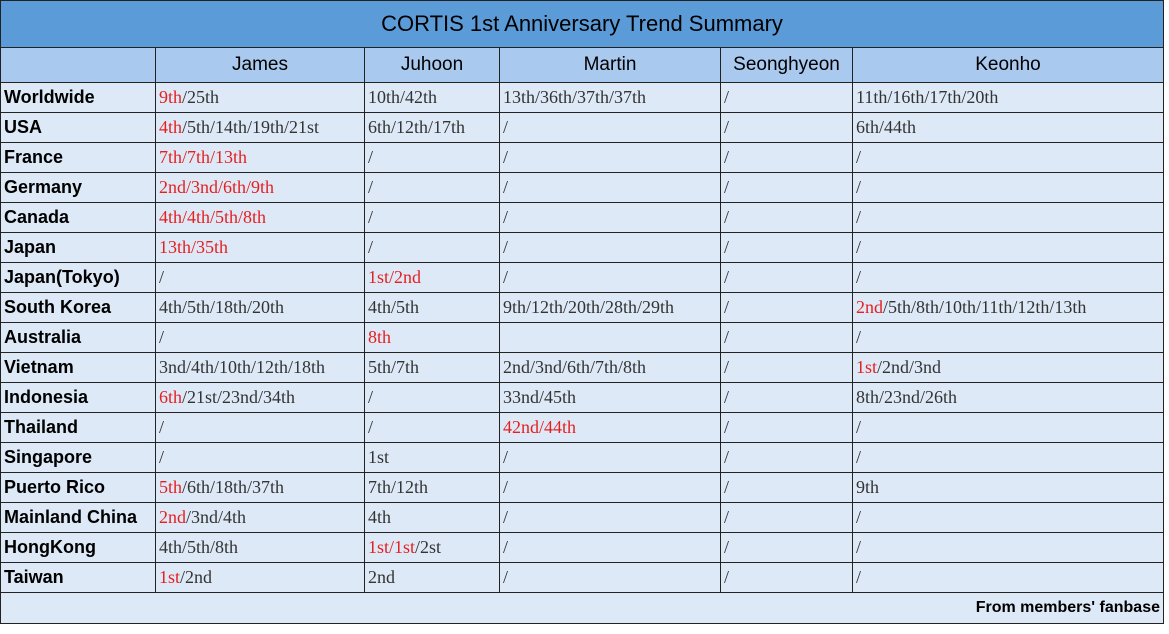 The width and height of the screenshot is (1169, 634). What do you see at coordinates (239, 397) in the screenshot?
I see `rank-text: /21st/23nd/34th` at bounding box center [239, 397].